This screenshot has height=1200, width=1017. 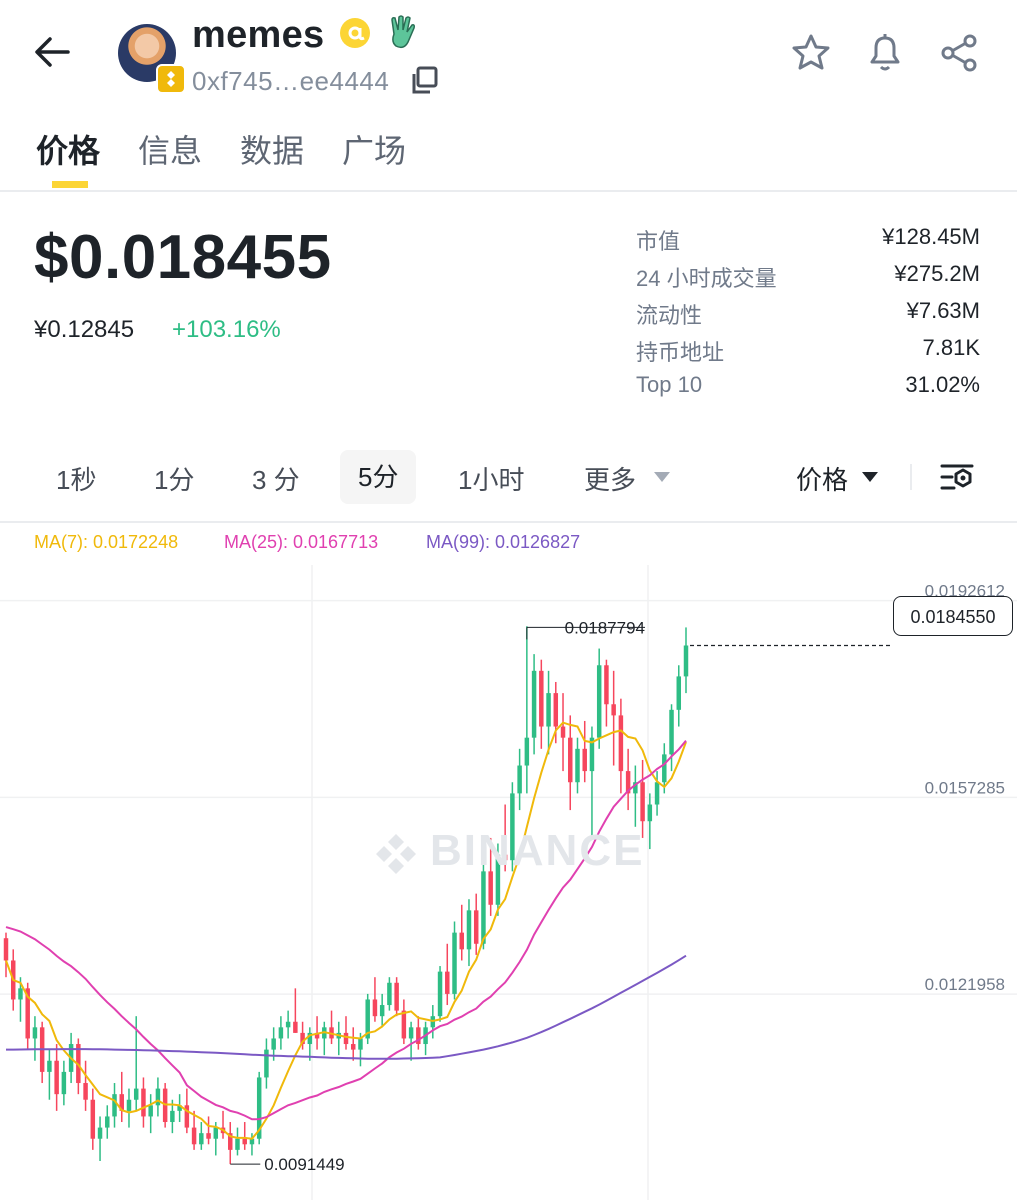 What do you see at coordinates (68, 151) in the screenshot?
I see `tab-price: 价格` at bounding box center [68, 151].